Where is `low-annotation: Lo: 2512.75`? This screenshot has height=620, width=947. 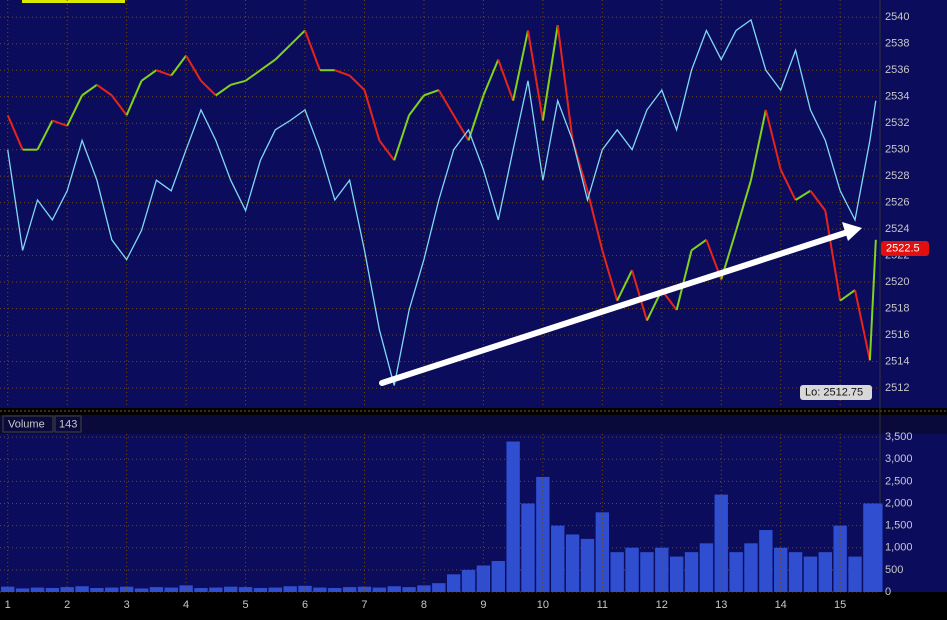 low-annotation: Lo: 2512.75 is located at coordinates (834, 392).